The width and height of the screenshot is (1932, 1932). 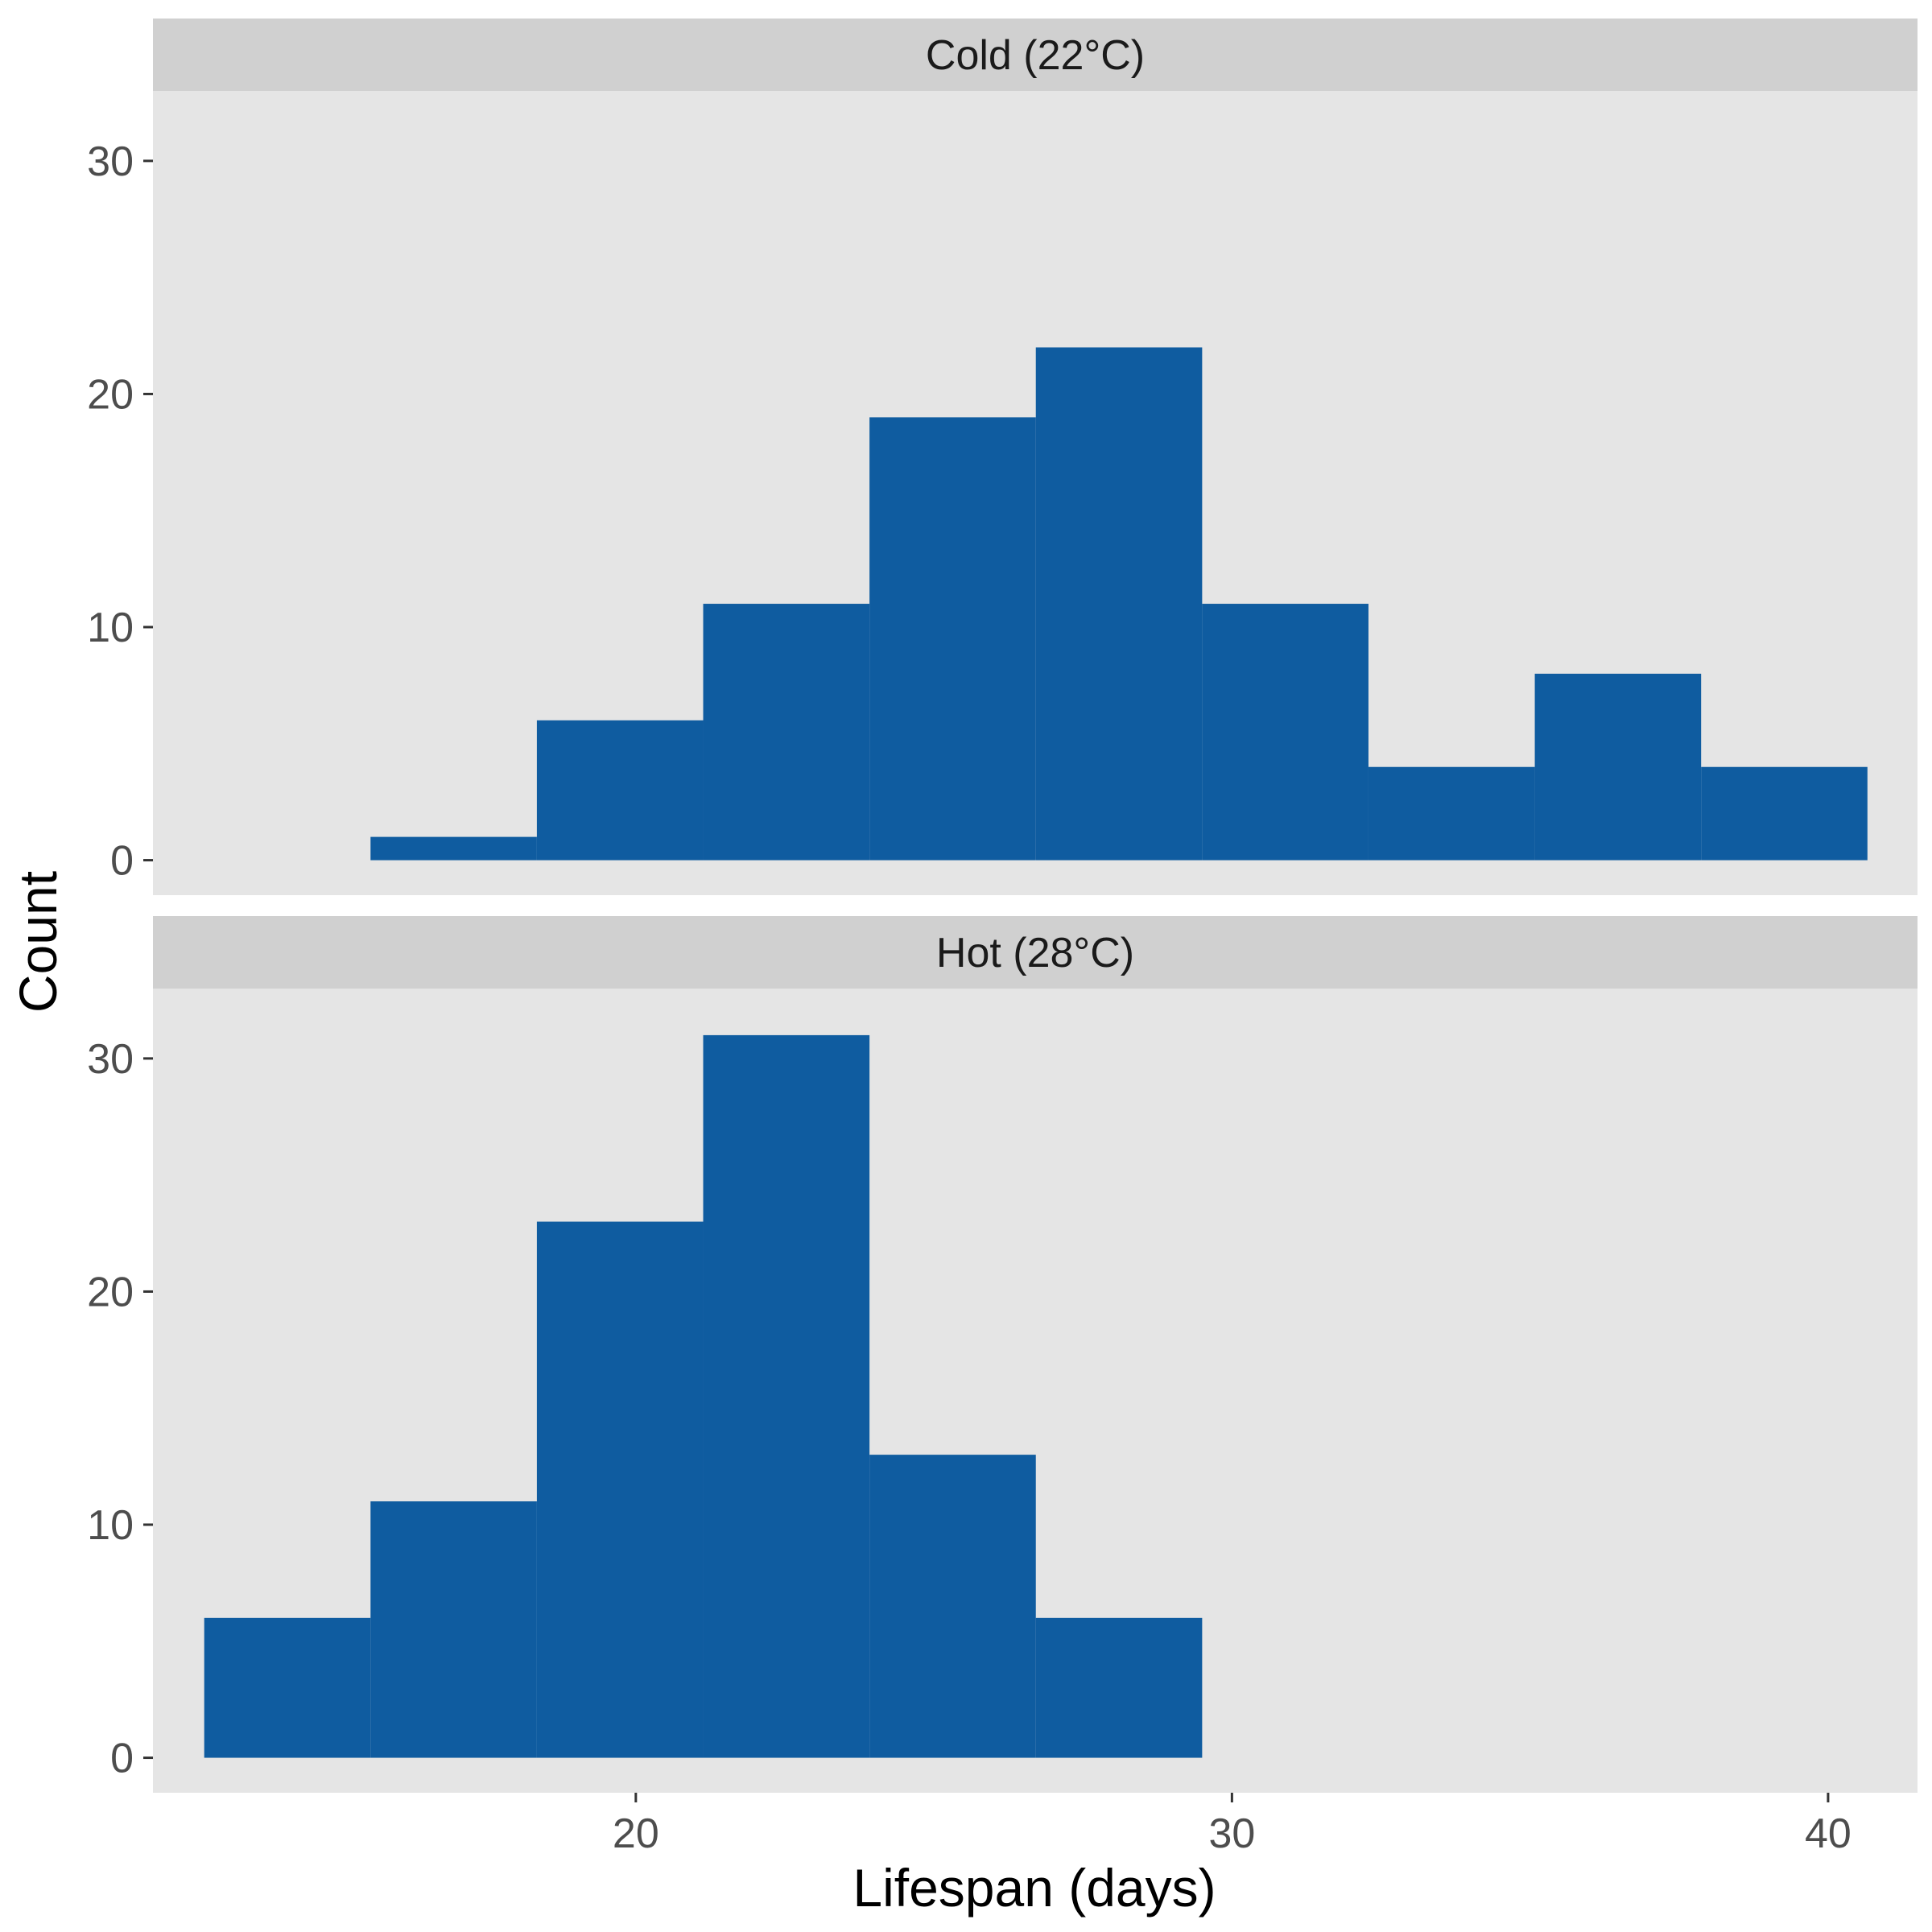 I want to click on facet-label: Hot (28°C), so click(x=1035, y=953).